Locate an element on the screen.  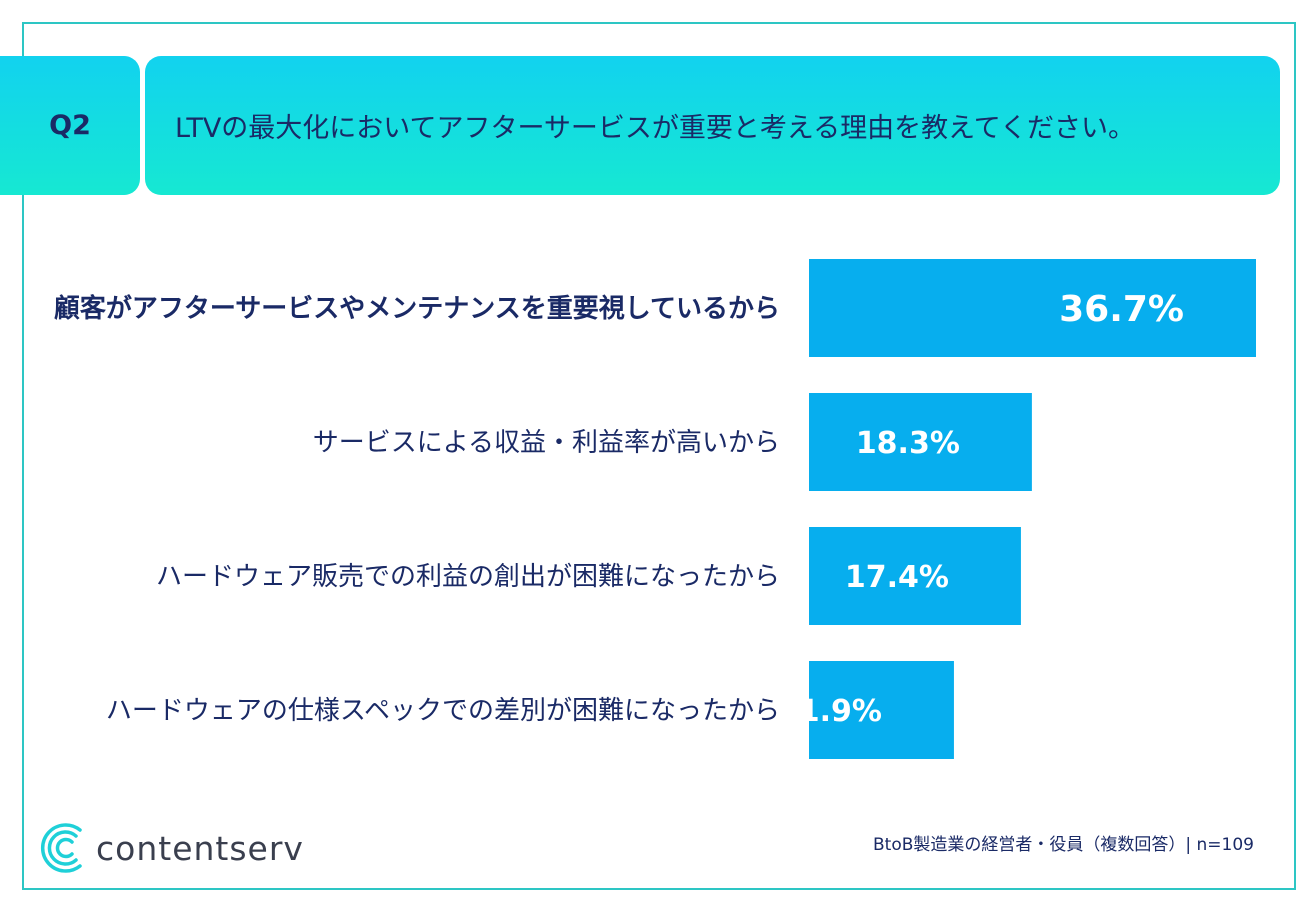
question-text: LTVの最大化においてアフターサービスが重要と考える理由を教えてください。 is located at coordinates (655, 128).